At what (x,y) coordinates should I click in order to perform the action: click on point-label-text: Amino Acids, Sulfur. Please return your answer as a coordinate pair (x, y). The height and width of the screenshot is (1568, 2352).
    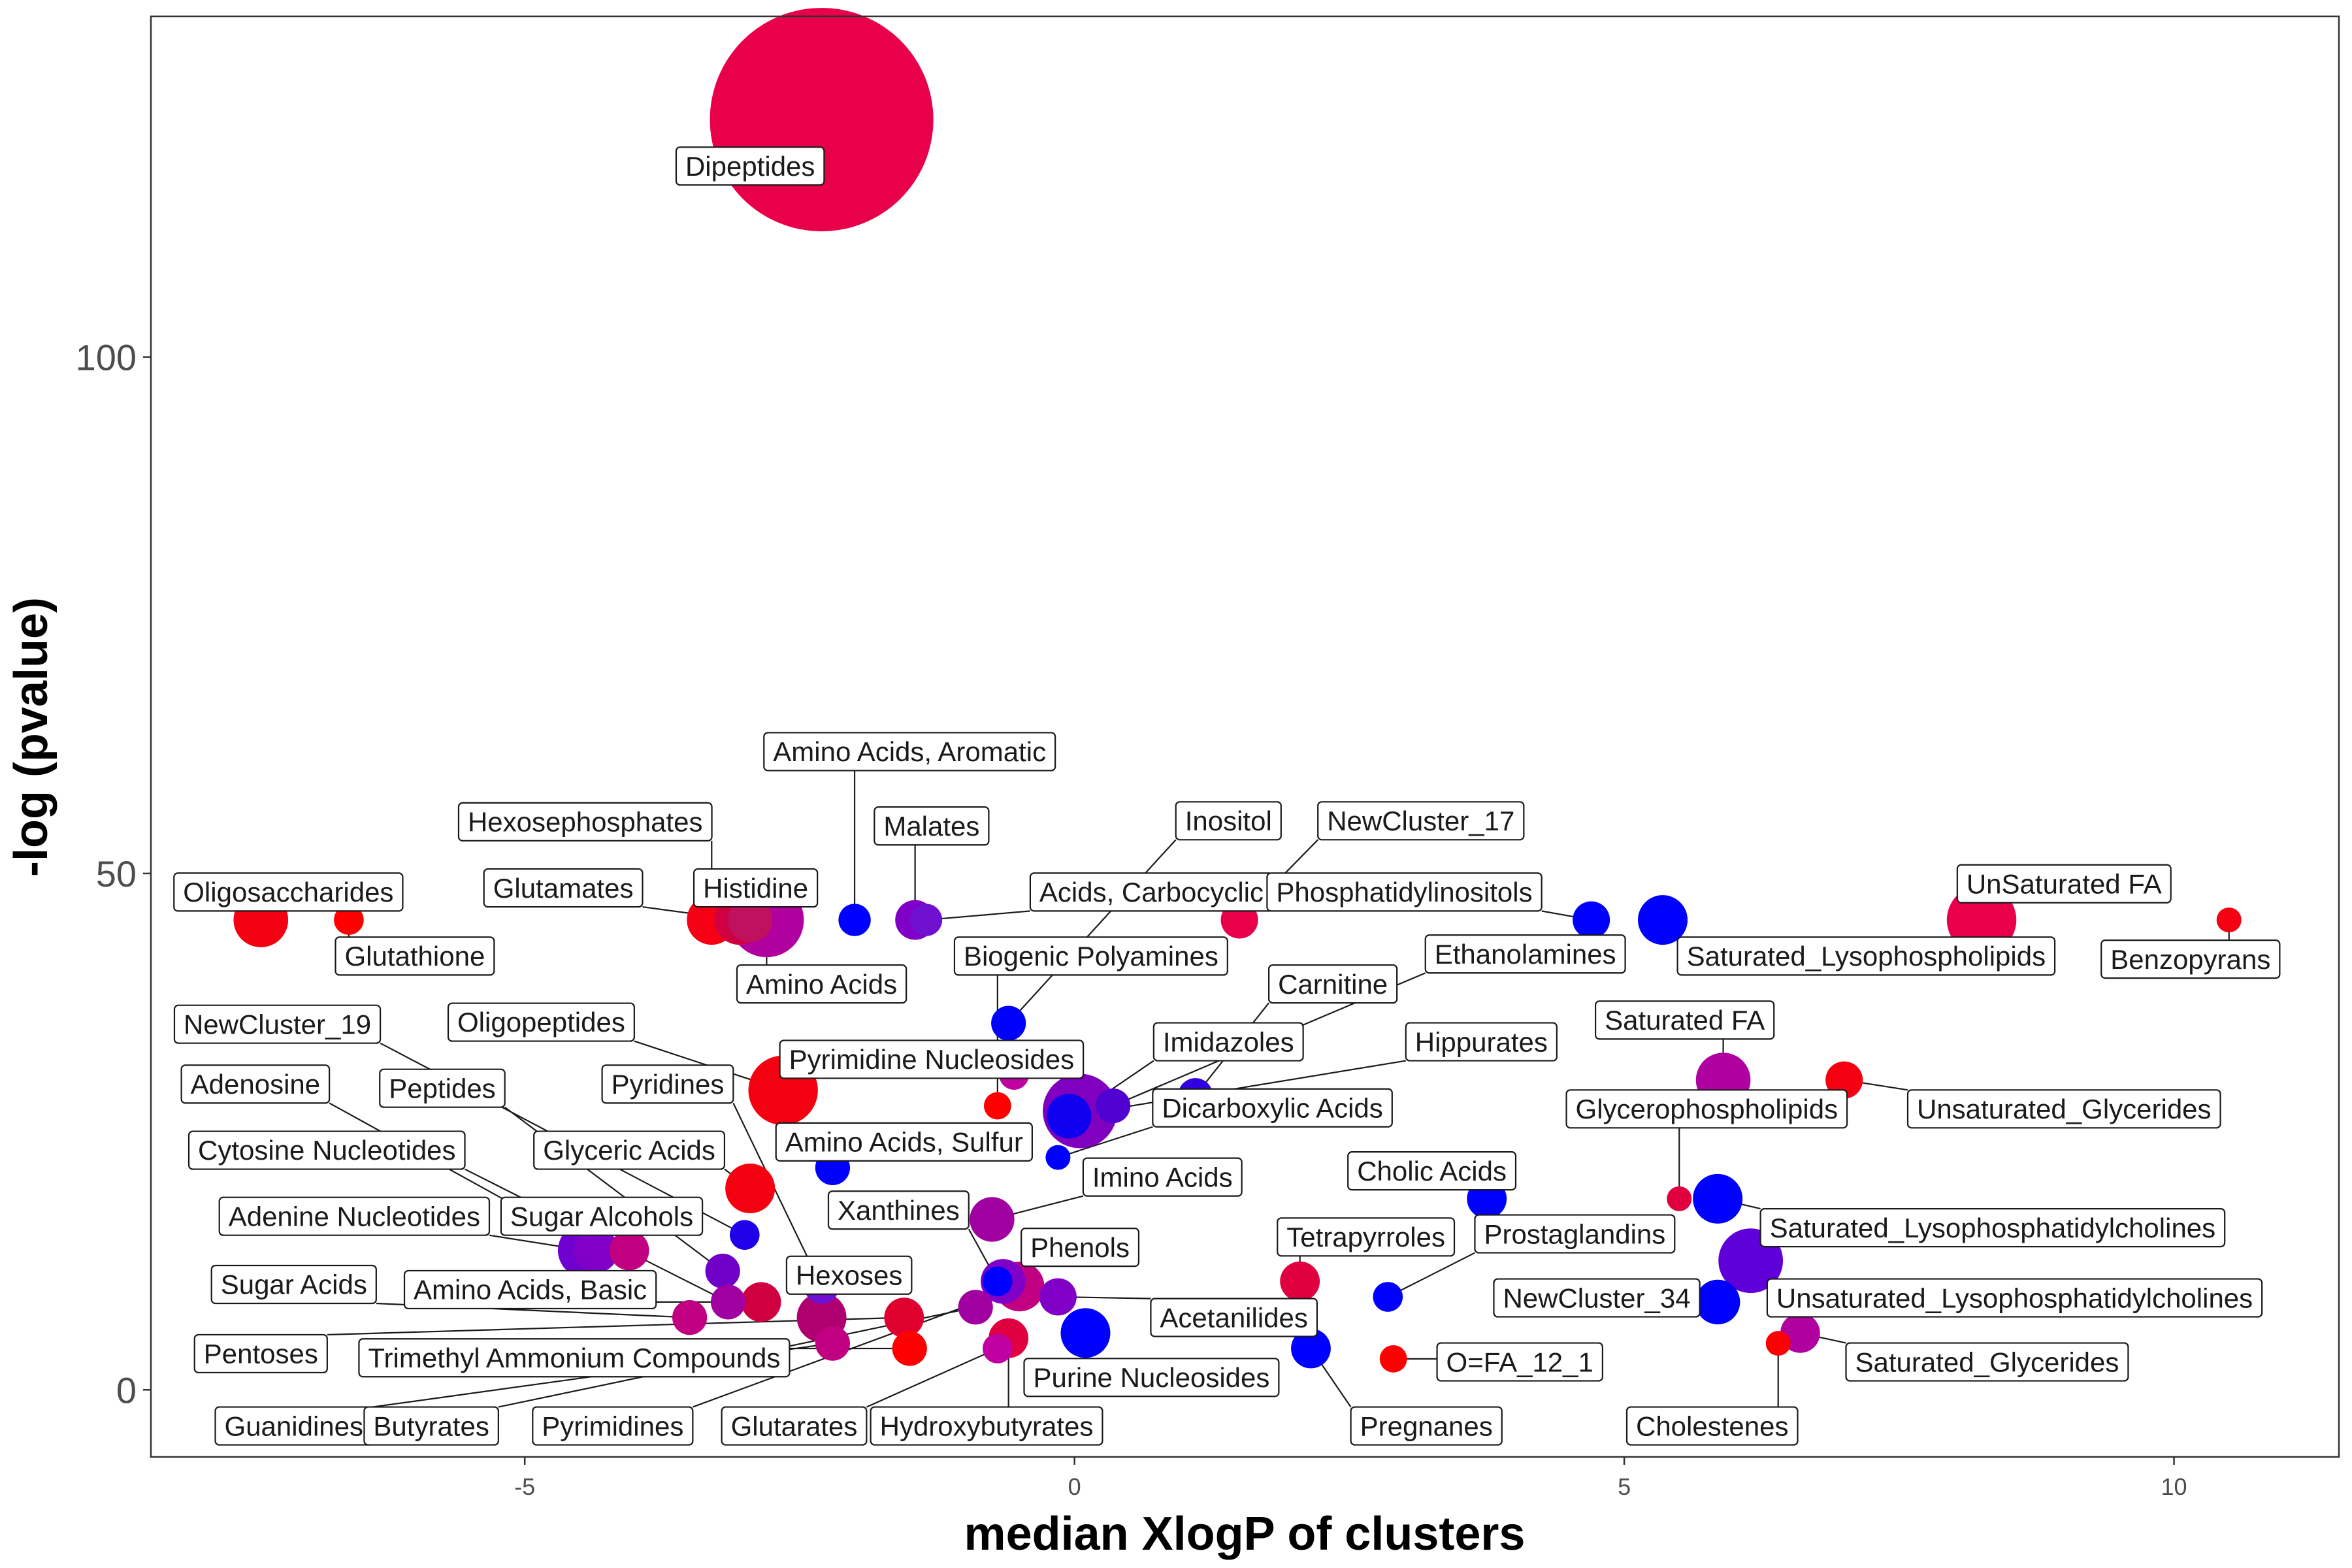
    Looking at the image, I should click on (904, 1142).